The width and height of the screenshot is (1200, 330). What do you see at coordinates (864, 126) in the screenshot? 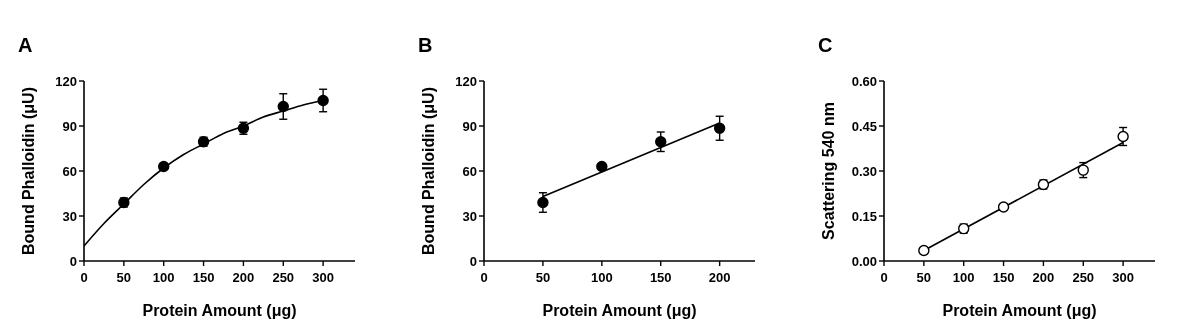
I see `y-tick-label: 0.45` at bounding box center [864, 126].